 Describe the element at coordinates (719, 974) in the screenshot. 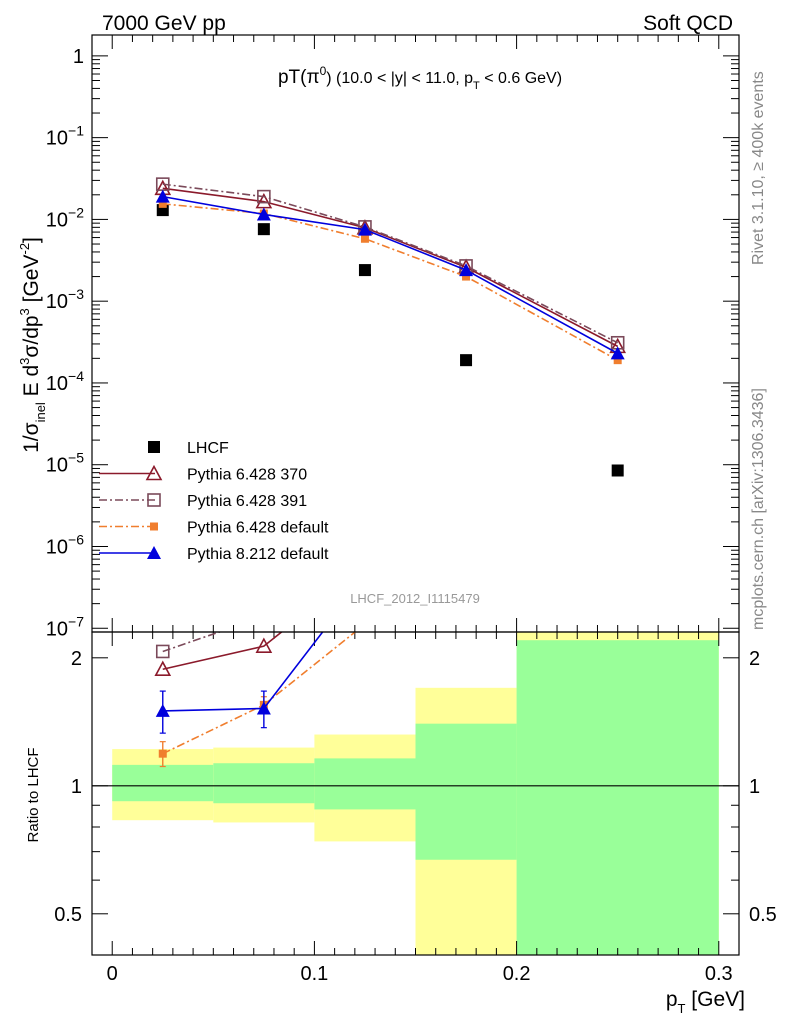

I see `x-tick-label: 0.3` at that location.